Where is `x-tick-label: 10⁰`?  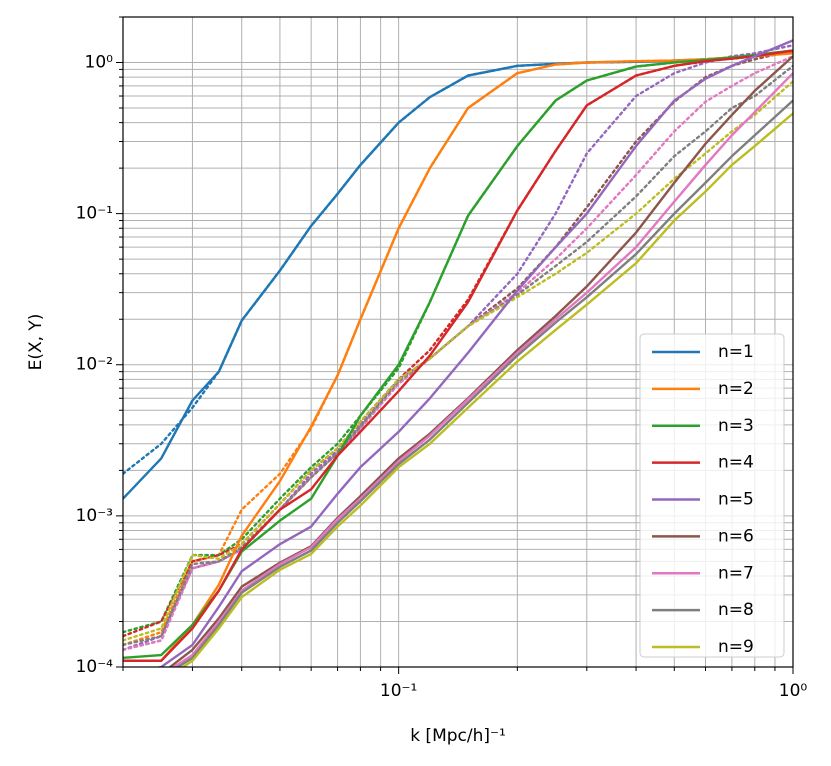 x-tick-label: 10⁰ is located at coordinates (793, 691).